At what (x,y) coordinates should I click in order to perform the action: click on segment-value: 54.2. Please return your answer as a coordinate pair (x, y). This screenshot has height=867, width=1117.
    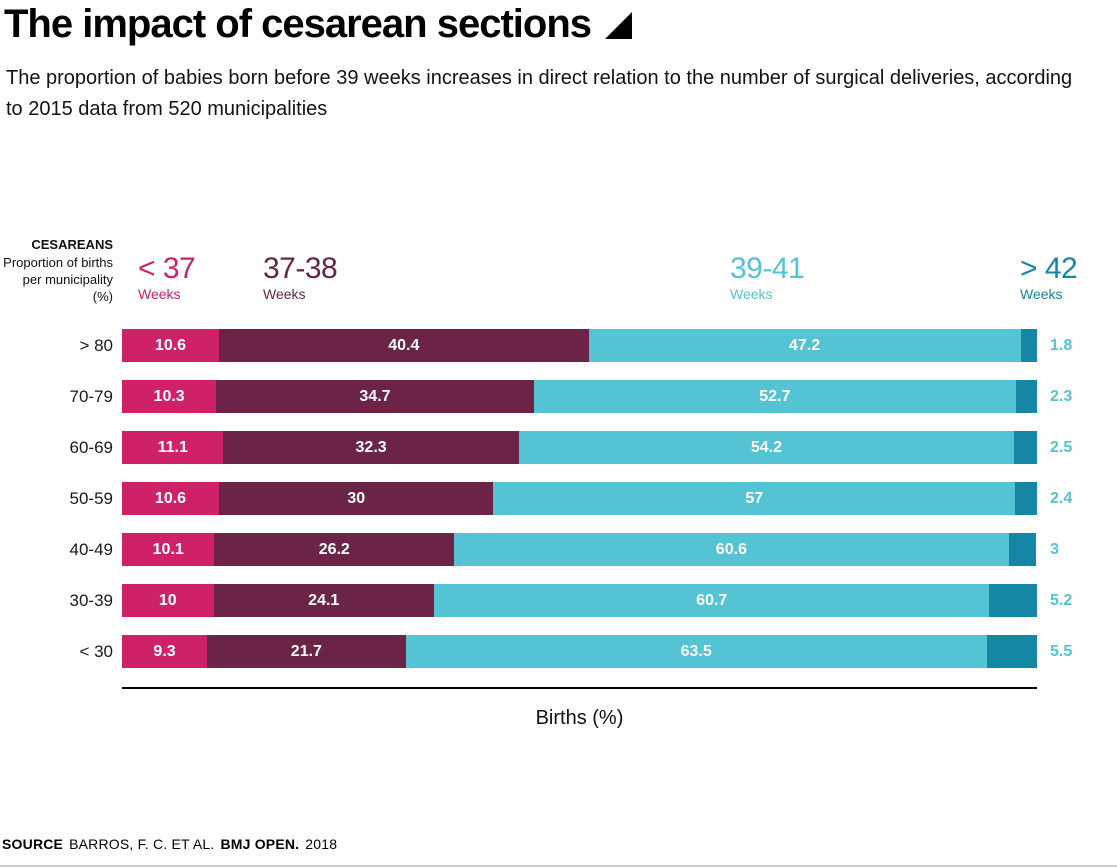
    Looking at the image, I should click on (766, 447).